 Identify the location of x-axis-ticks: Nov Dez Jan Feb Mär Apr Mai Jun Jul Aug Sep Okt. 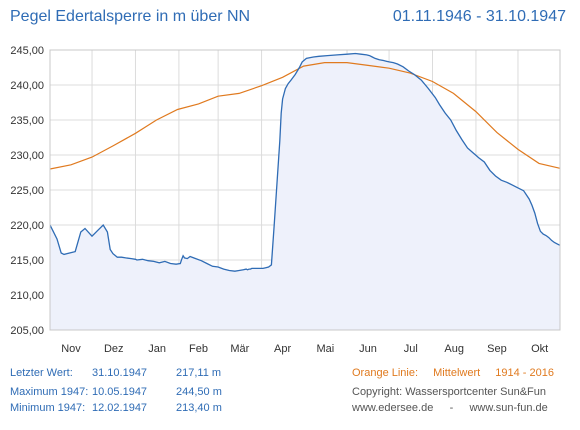
(304, 349).